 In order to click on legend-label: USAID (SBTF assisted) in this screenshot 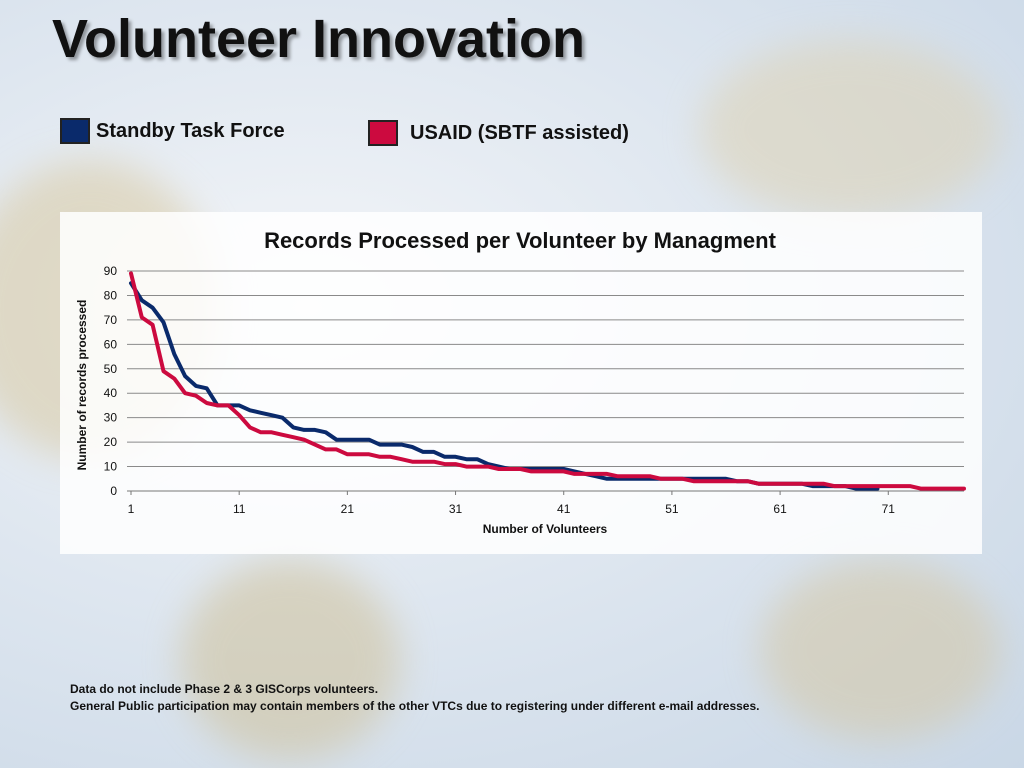, I will do `click(519, 132)`.